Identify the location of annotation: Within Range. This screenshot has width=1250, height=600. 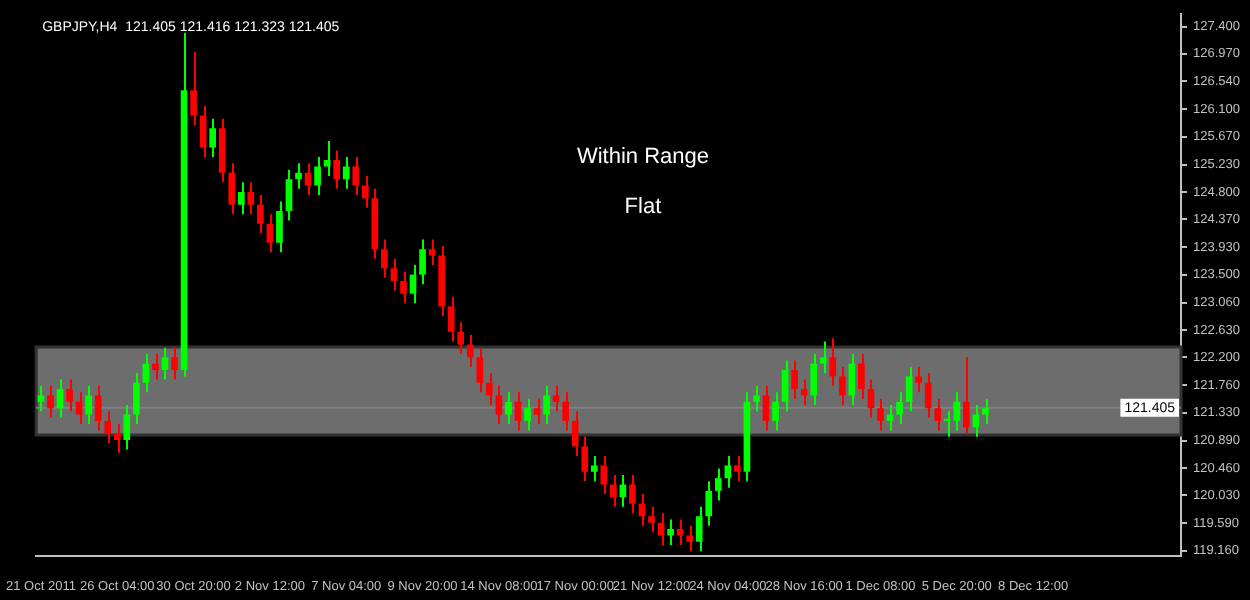
(642, 156).